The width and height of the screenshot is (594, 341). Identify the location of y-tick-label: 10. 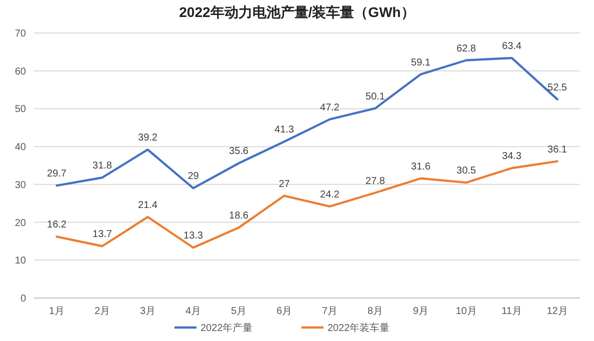
(20, 261).